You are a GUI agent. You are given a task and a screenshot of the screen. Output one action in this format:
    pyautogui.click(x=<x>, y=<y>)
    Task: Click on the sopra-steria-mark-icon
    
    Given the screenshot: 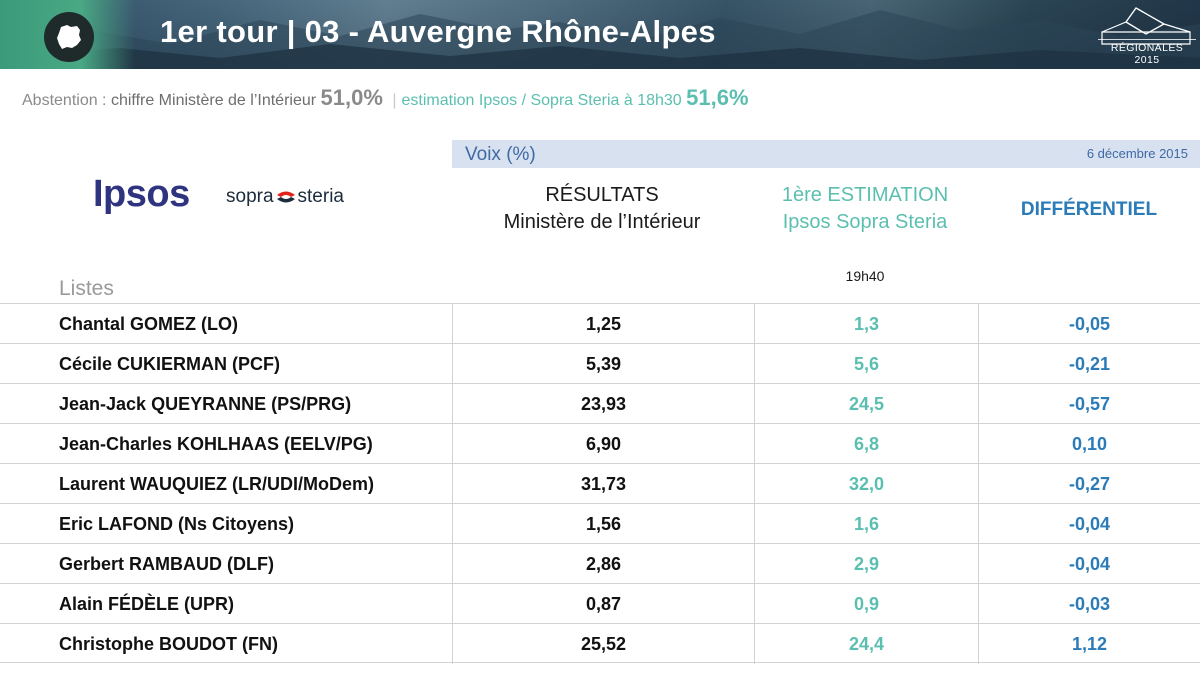 What is the action you would take?
    pyautogui.click(x=285, y=197)
    